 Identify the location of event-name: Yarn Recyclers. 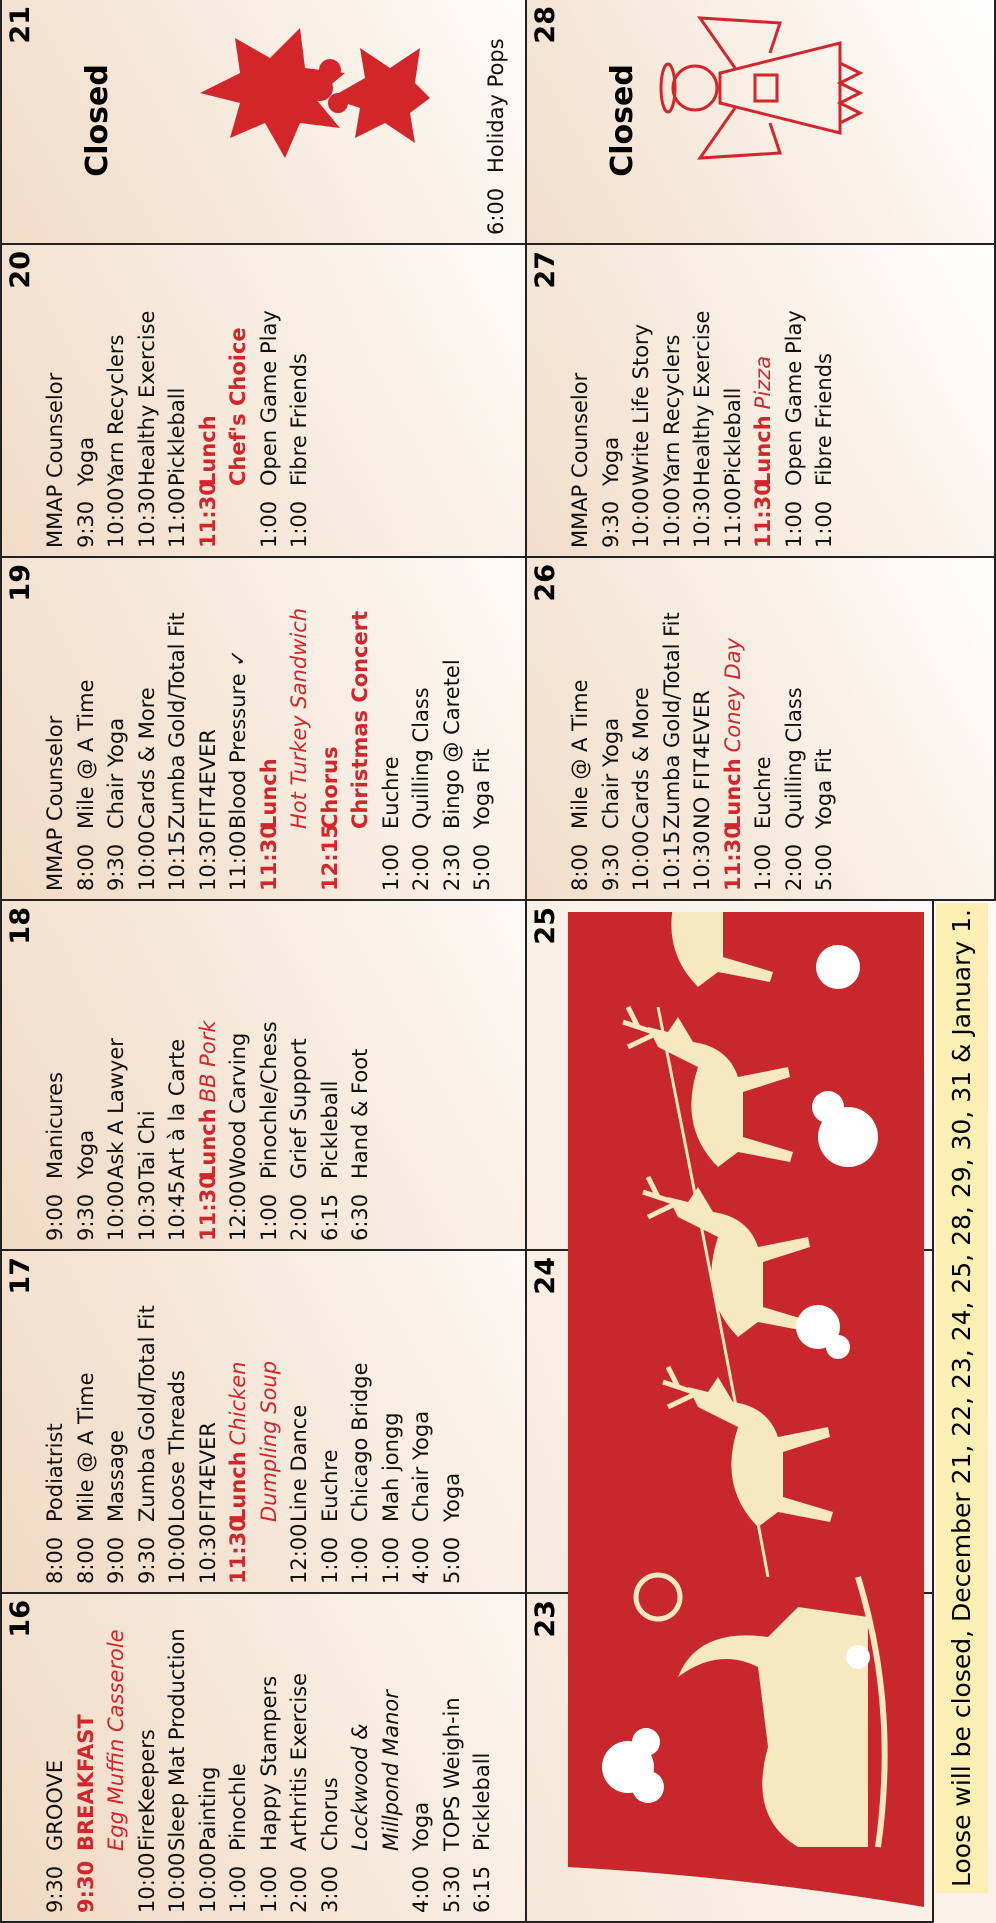
(116, 410).